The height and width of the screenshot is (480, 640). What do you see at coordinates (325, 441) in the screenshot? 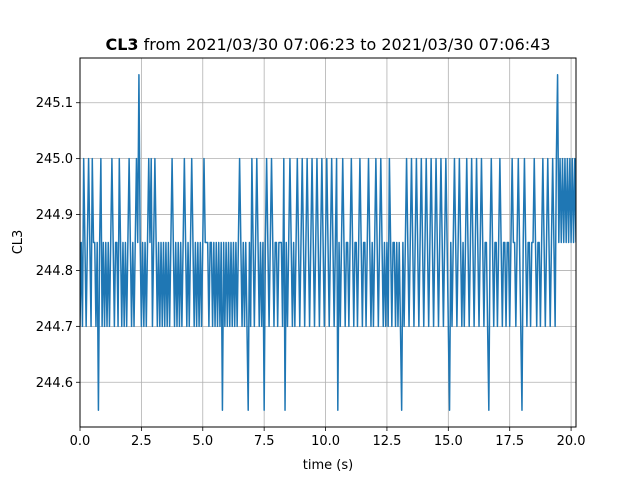
I see `x-tick-label: 10.0` at bounding box center [325, 441].